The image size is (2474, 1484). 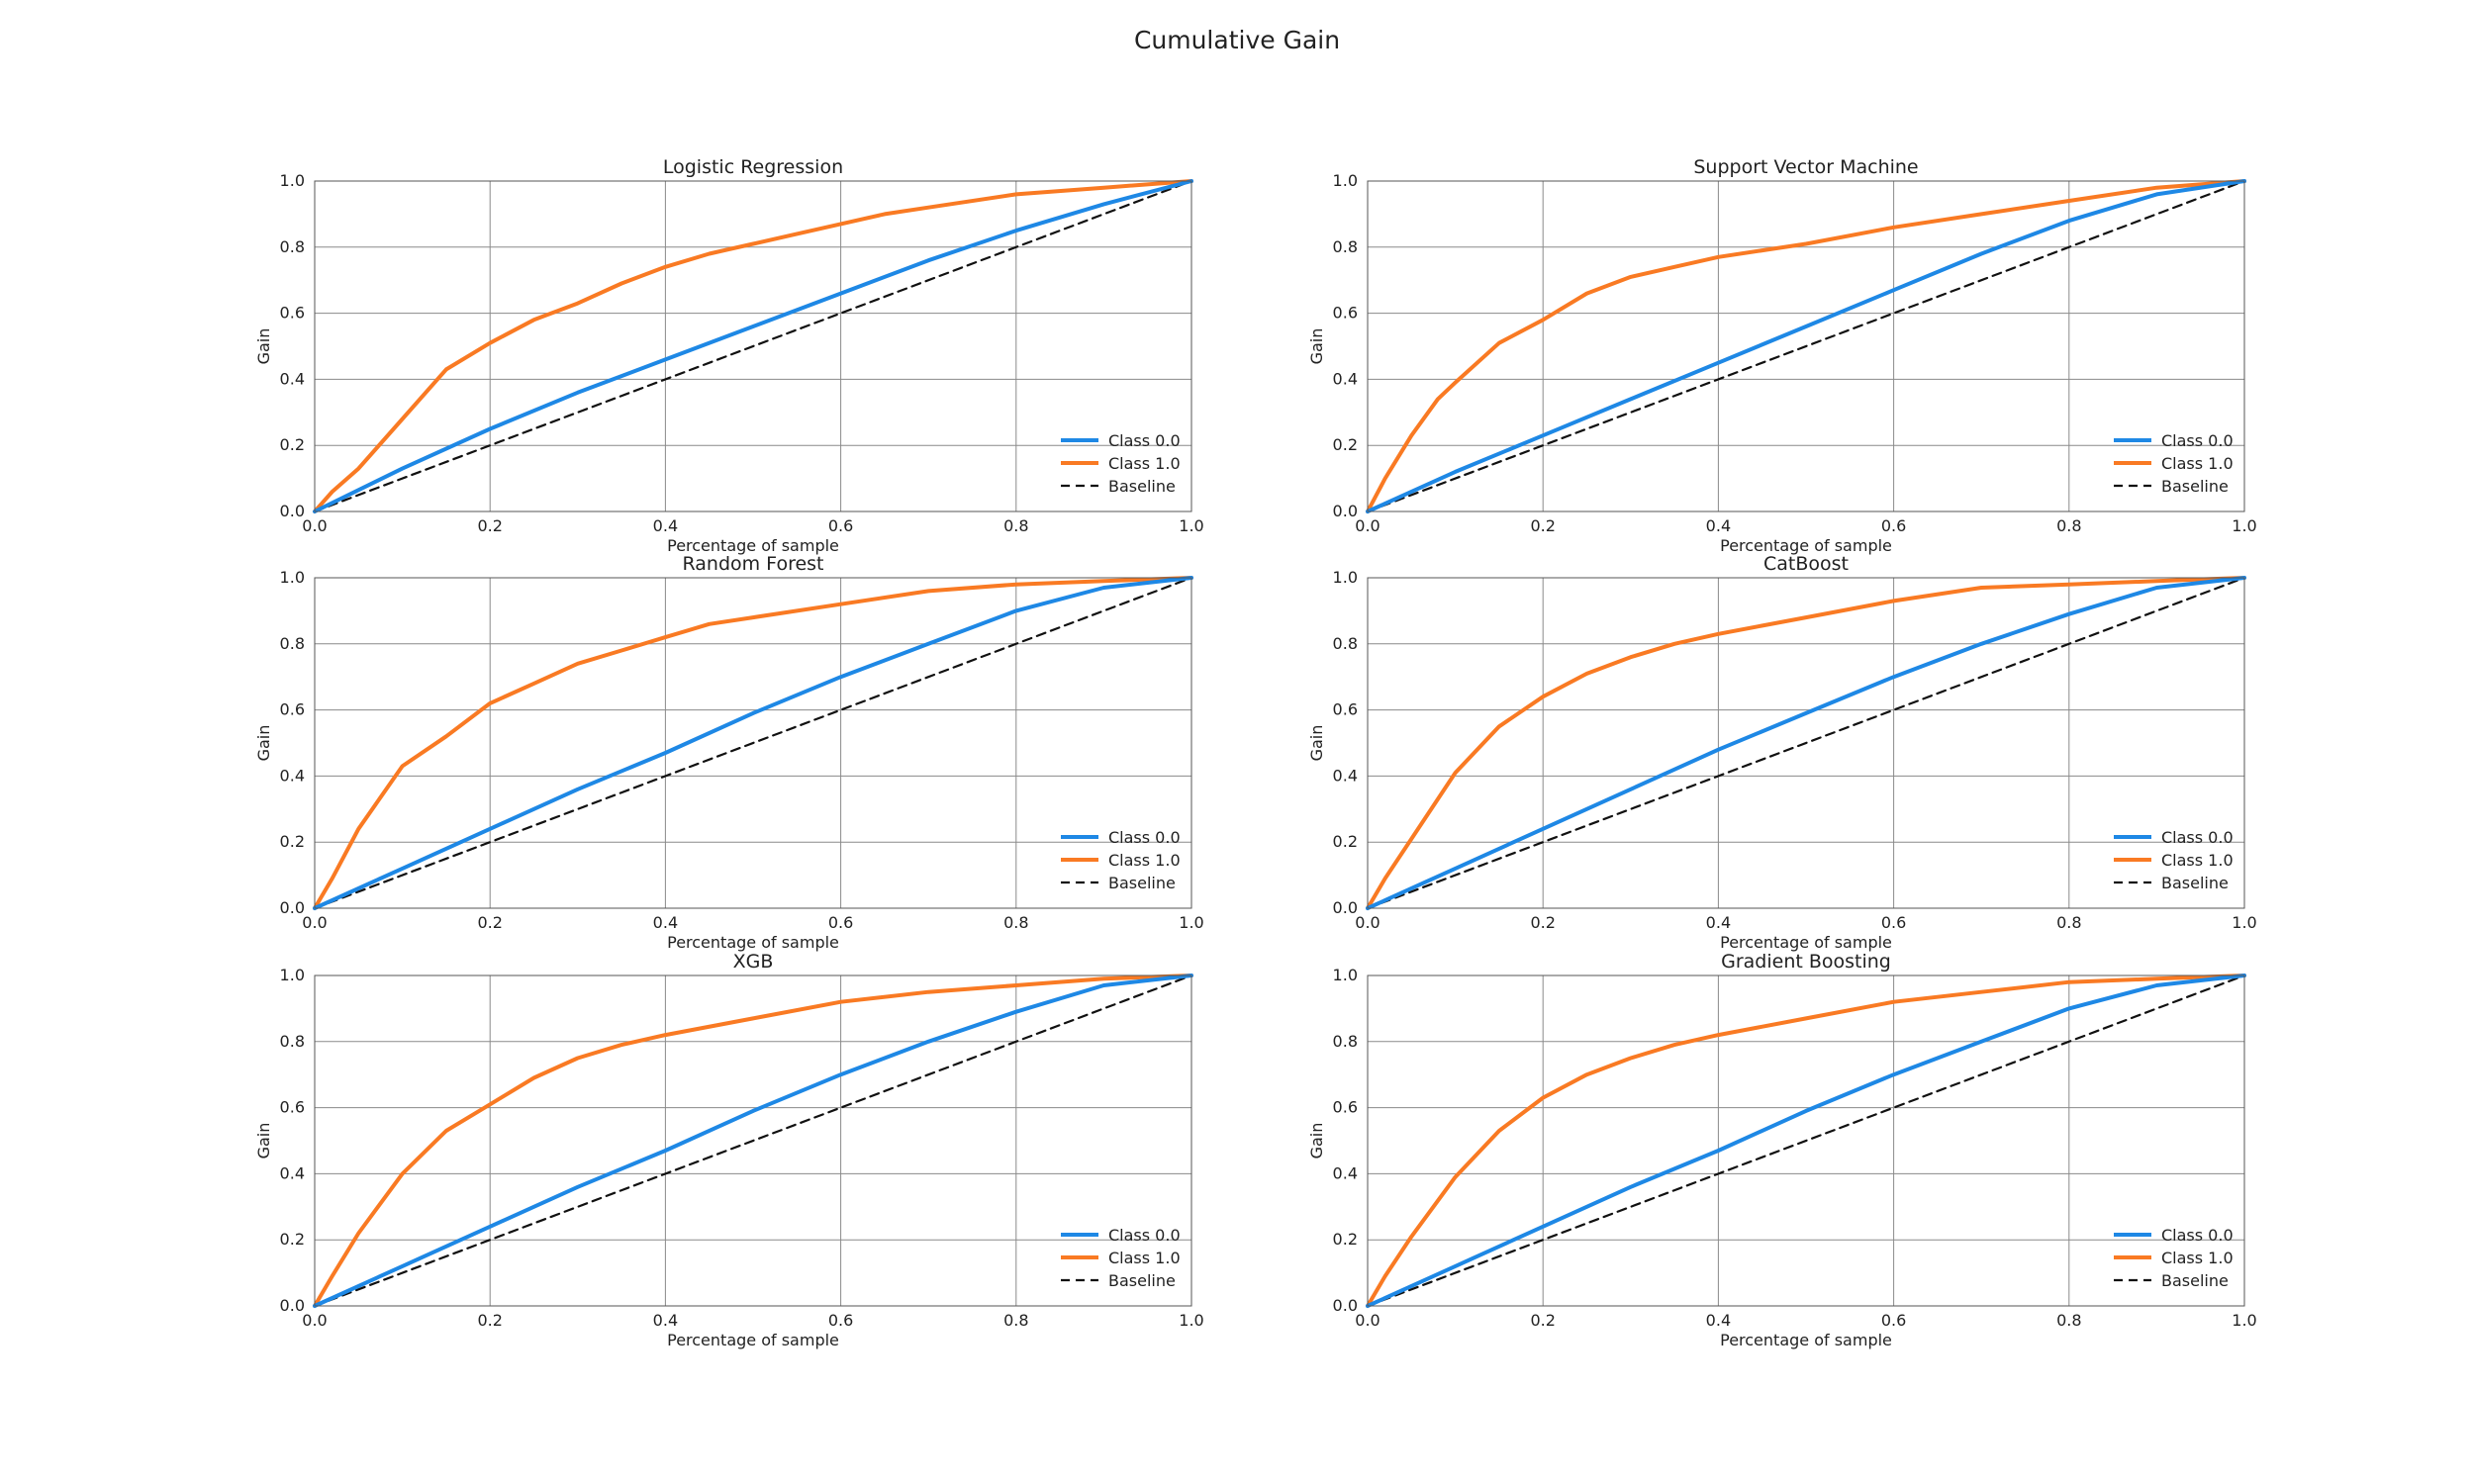 What do you see at coordinates (1237, 40) in the screenshot?
I see `figure-title: Cumulative Gain` at bounding box center [1237, 40].